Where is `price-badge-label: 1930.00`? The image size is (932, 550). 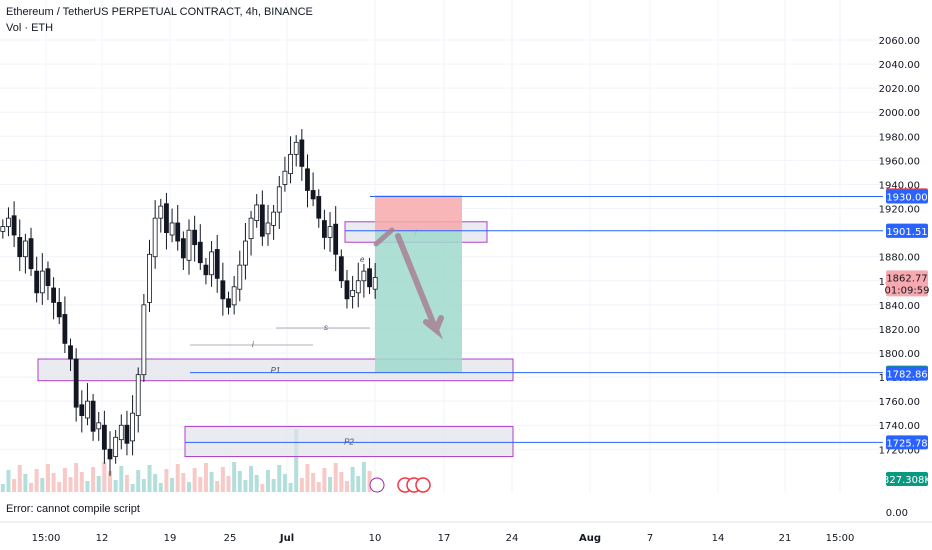
price-badge-label: 1930.00 is located at coordinates (906, 198).